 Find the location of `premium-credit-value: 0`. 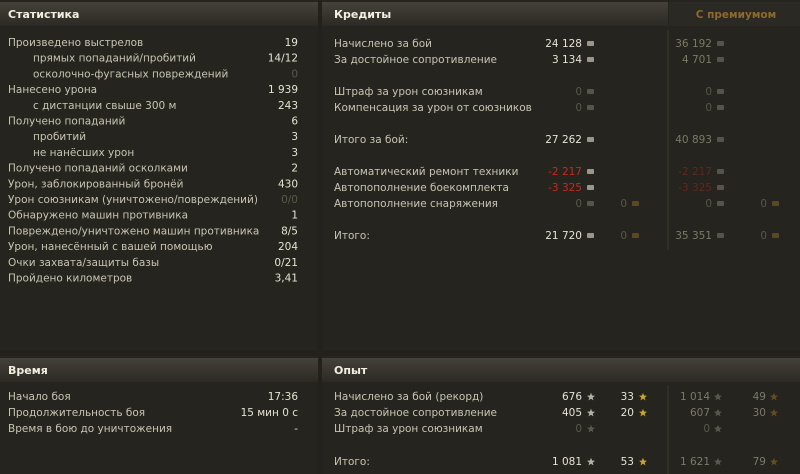

premium-credit-value: 0 is located at coordinates (708, 204).